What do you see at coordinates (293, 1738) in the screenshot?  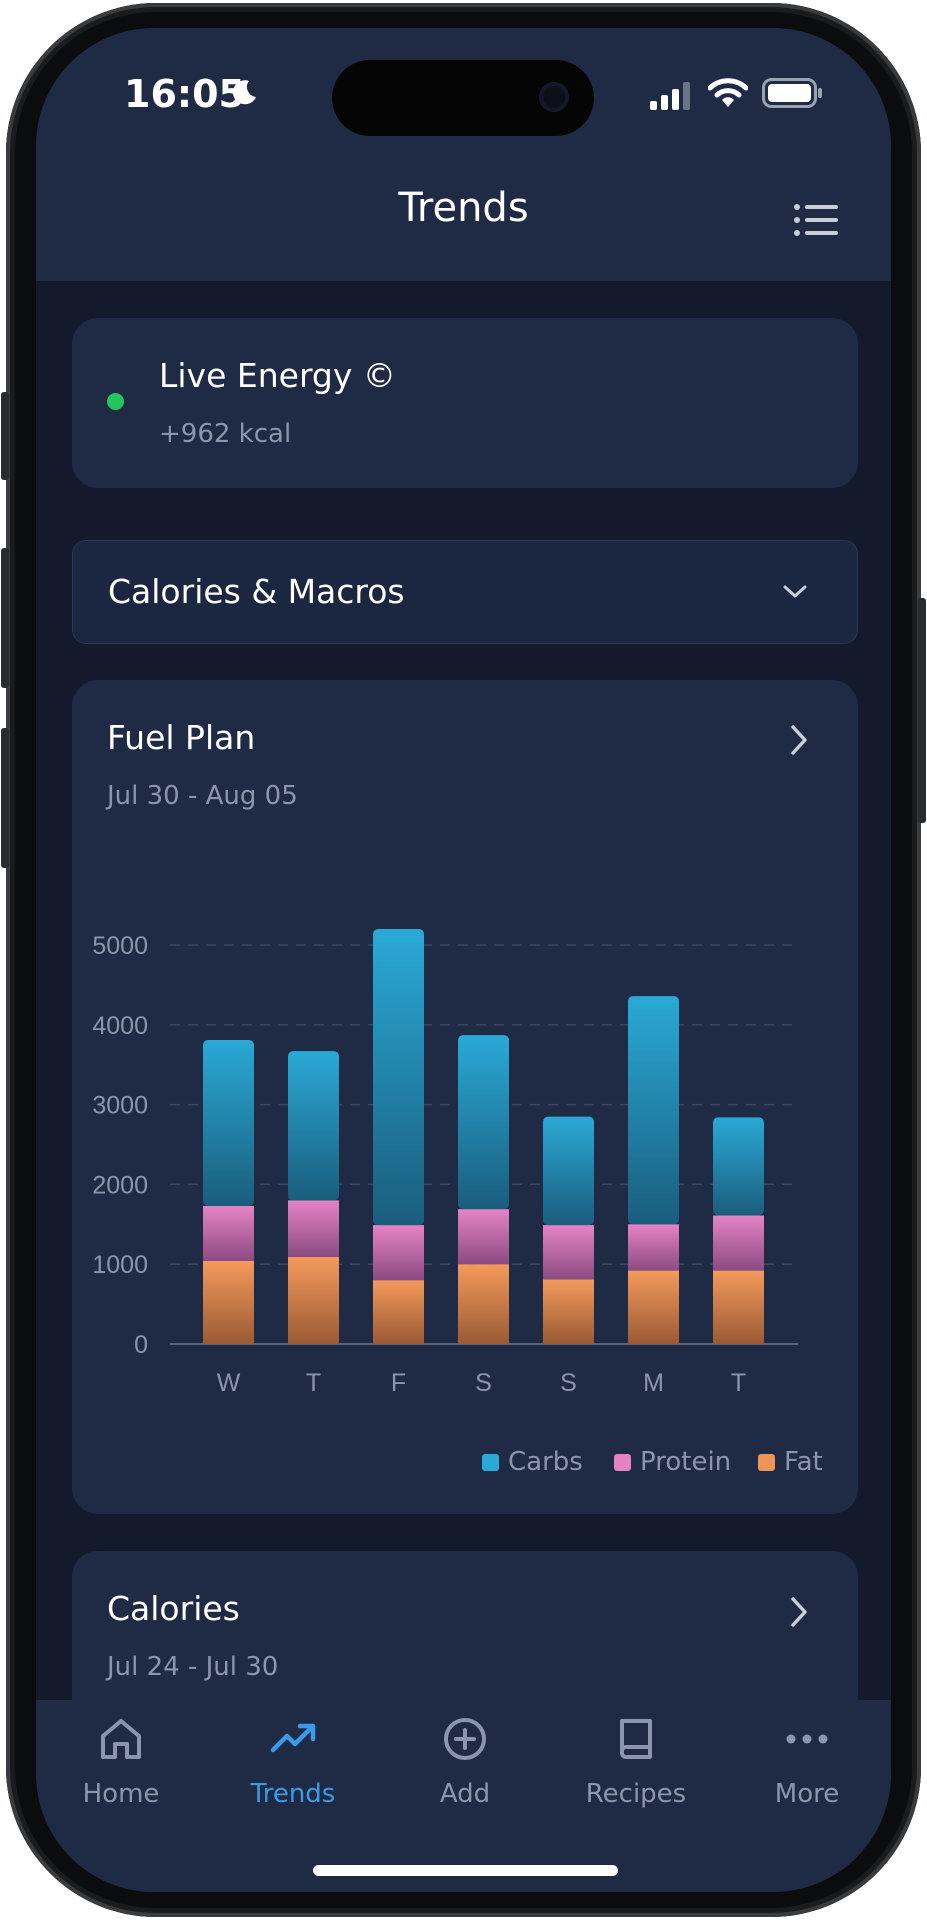 I see `trending-up-icon` at bounding box center [293, 1738].